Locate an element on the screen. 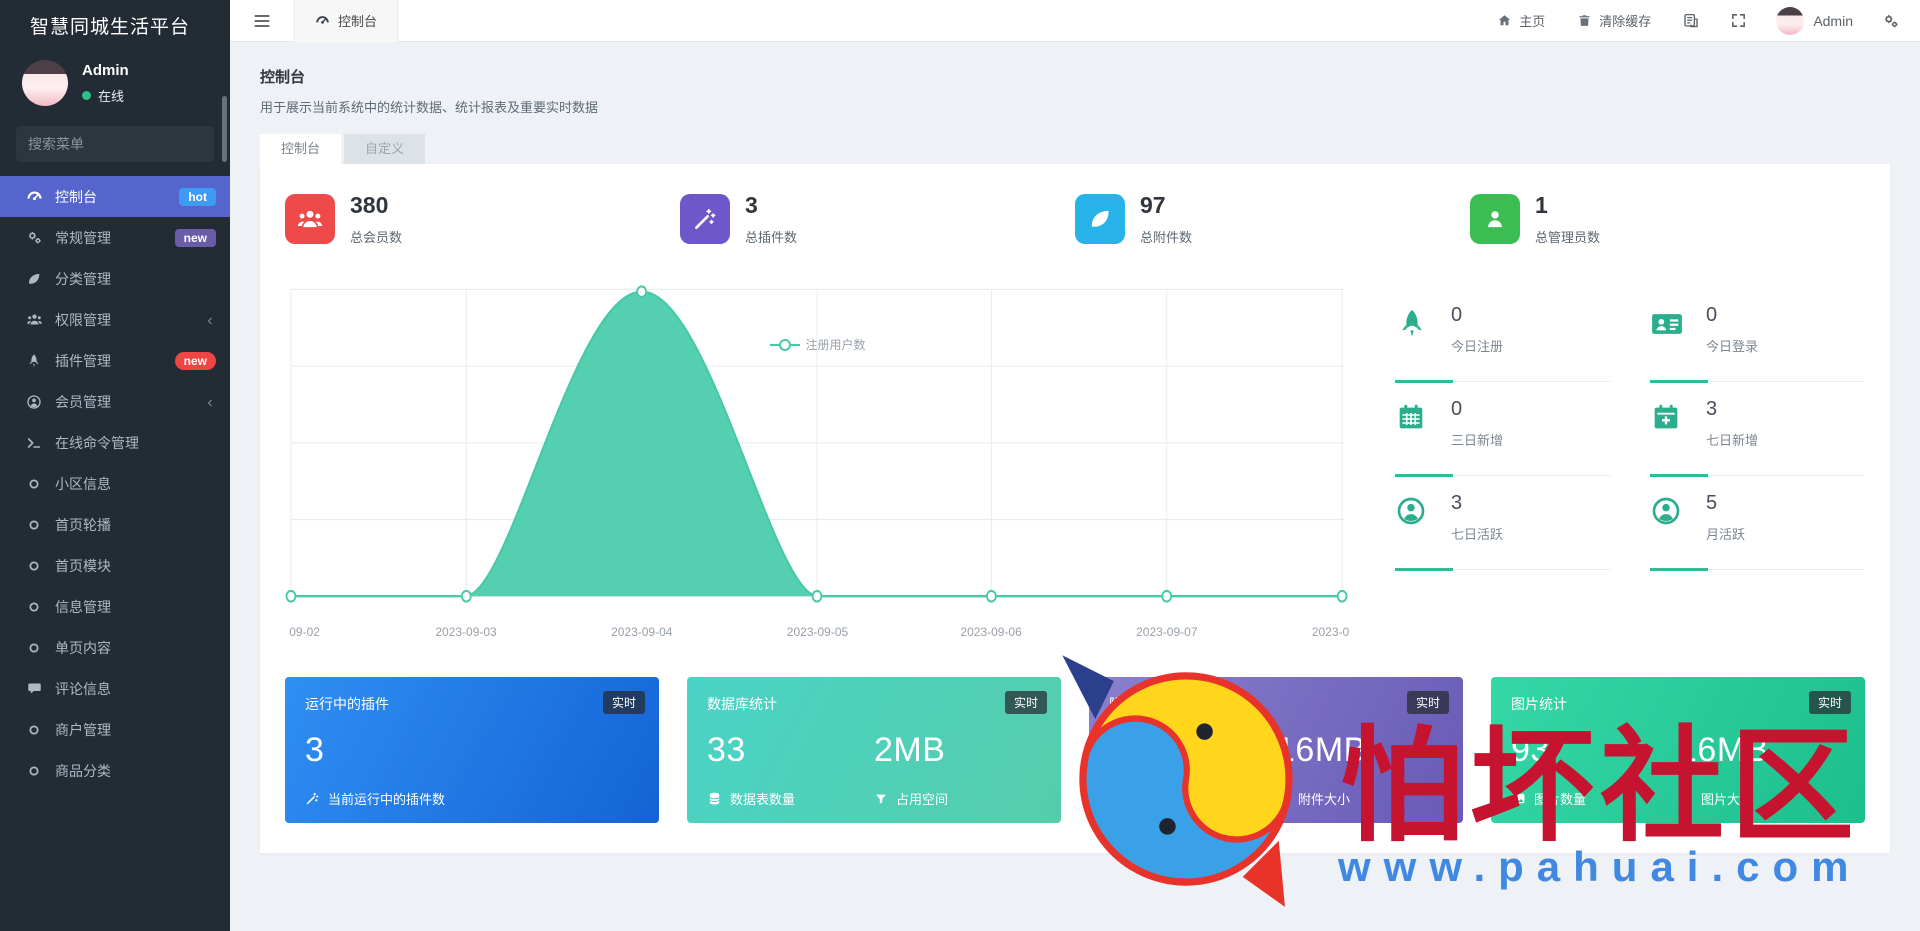  card-attachment-stats: 附件统计 实时 97 16MB 附件数量 附件大小 is located at coordinates (1276, 750).